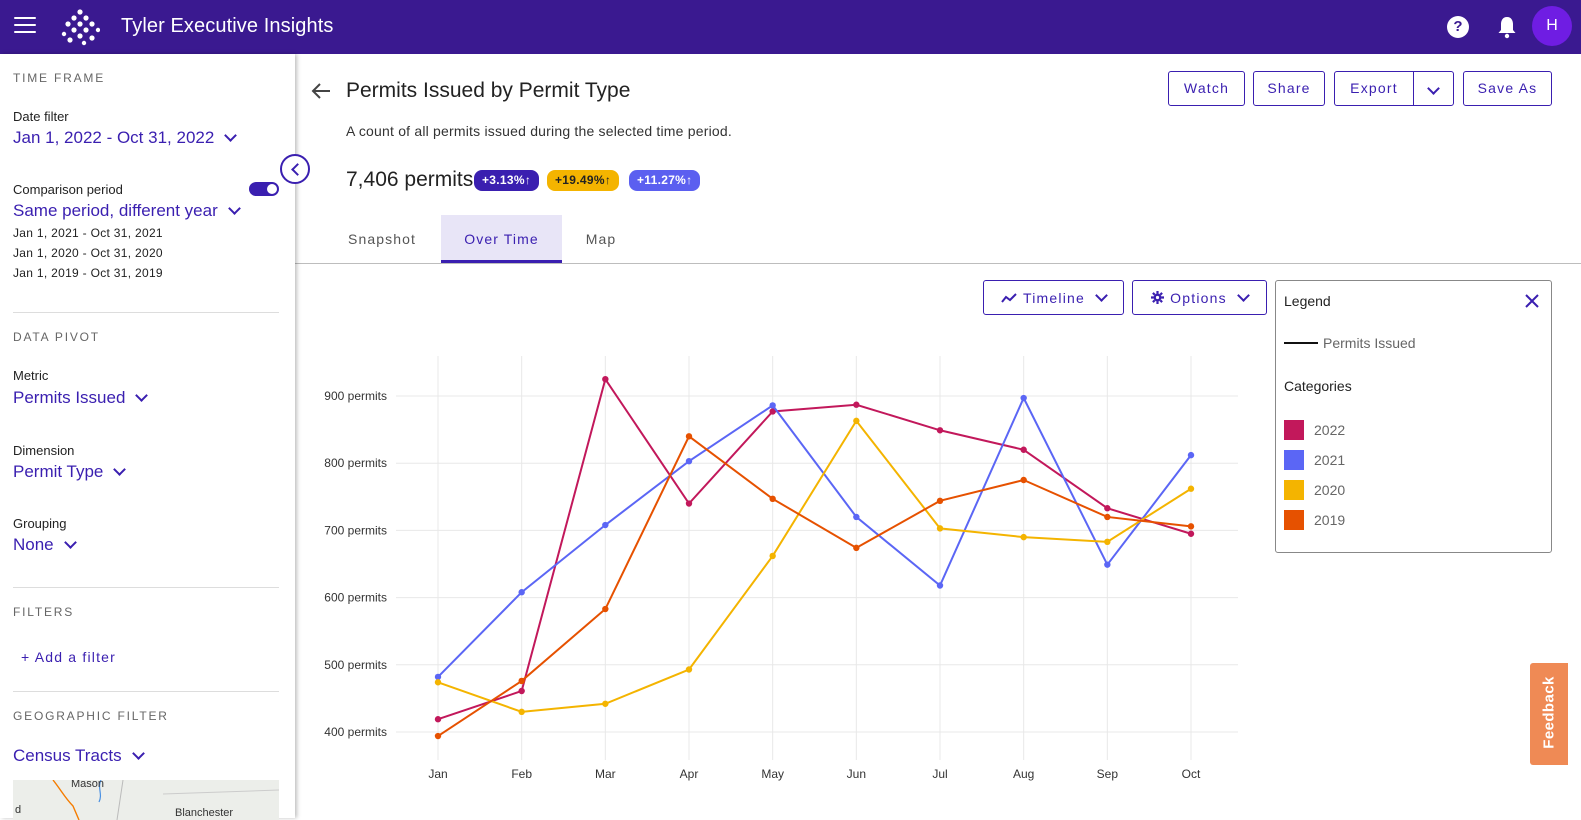 This screenshot has height=820, width=1581. Describe the element at coordinates (44, 612) in the screenshot. I see `filters-title: FILTERS` at that location.